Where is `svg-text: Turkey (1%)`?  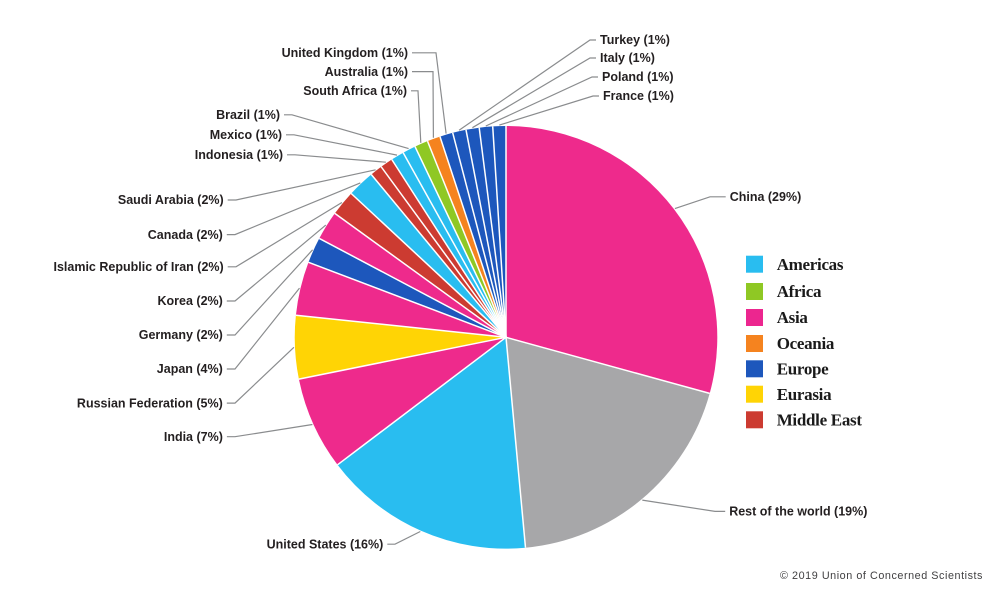
svg-text: Turkey (1%) is located at coordinates (635, 40).